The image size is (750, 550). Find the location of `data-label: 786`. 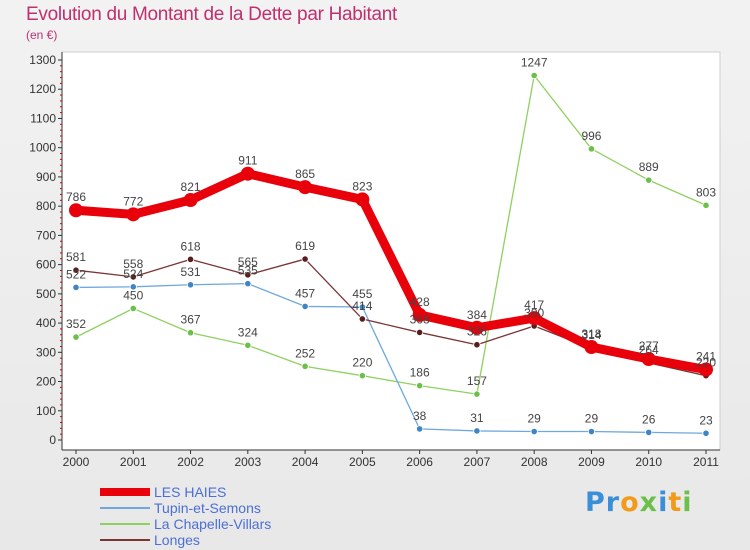

data-label: 786 is located at coordinates (76, 197).